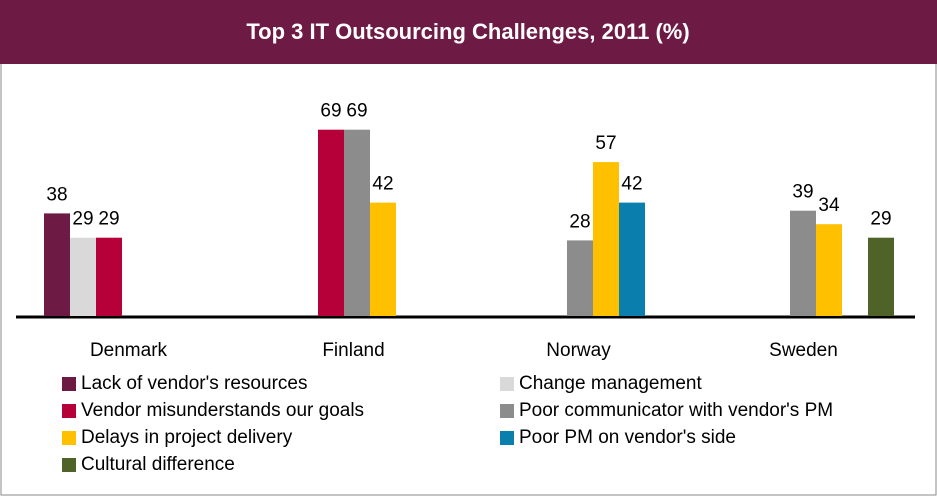 This screenshot has width=937, height=496. What do you see at coordinates (158, 464) in the screenshot?
I see `legend-label: Cultural difference` at bounding box center [158, 464].